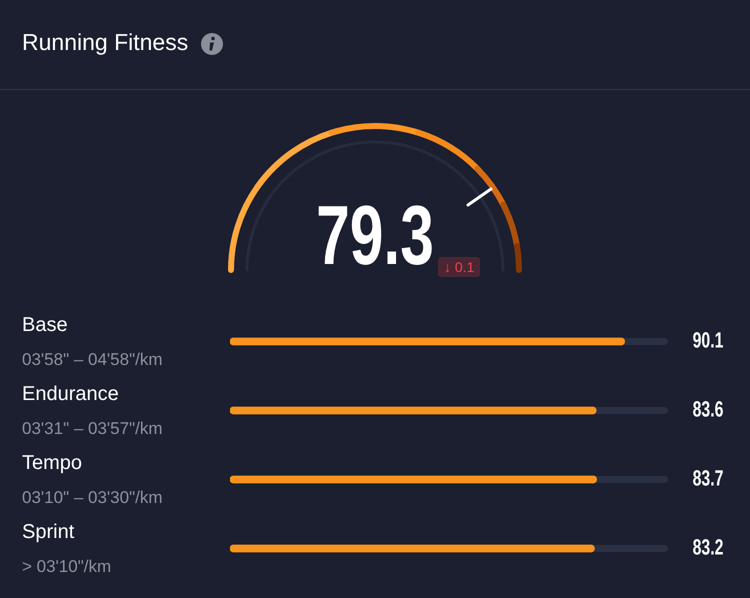 Image resolution: width=750 pixels, height=598 pixels. I want to click on y-tick-label: Tempo, so click(52, 463).